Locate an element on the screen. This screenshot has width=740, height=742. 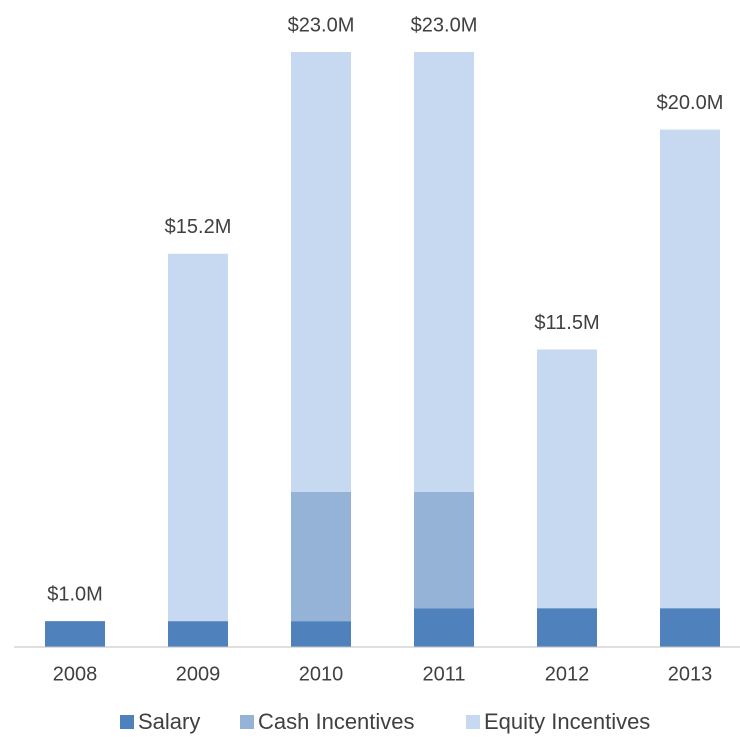
x-tick-label: 2010 is located at coordinates (321, 674).